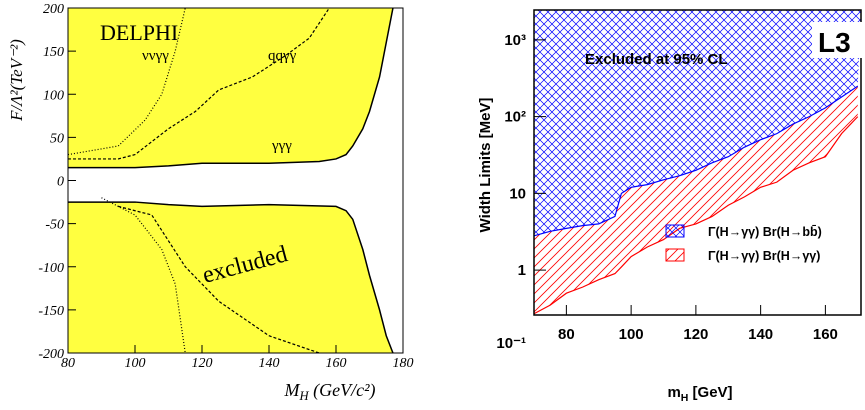 This screenshot has width=865, height=410. I want to click on annotation: qqγγ, so click(282, 56).